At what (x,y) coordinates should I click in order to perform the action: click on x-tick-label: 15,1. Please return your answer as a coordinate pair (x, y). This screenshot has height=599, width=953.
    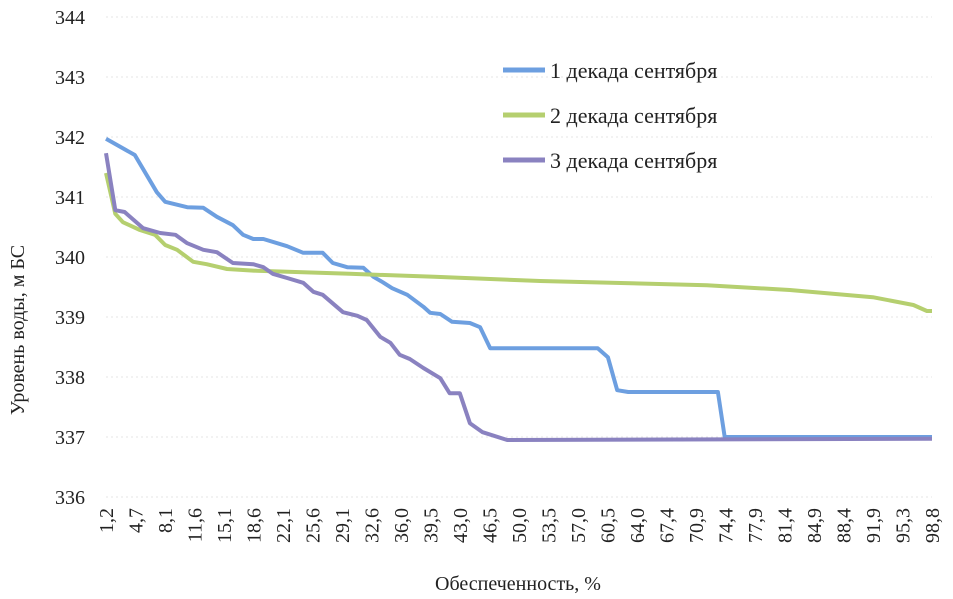
    Looking at the image, I should click on (225, 525).